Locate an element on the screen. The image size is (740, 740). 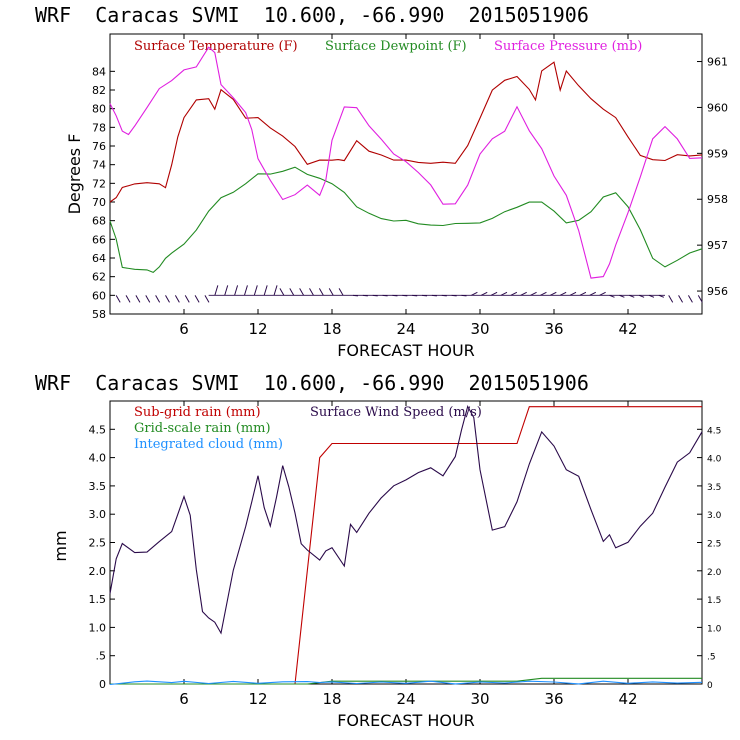
y2-tick-label: 959 is located at coordinates (717, 153).